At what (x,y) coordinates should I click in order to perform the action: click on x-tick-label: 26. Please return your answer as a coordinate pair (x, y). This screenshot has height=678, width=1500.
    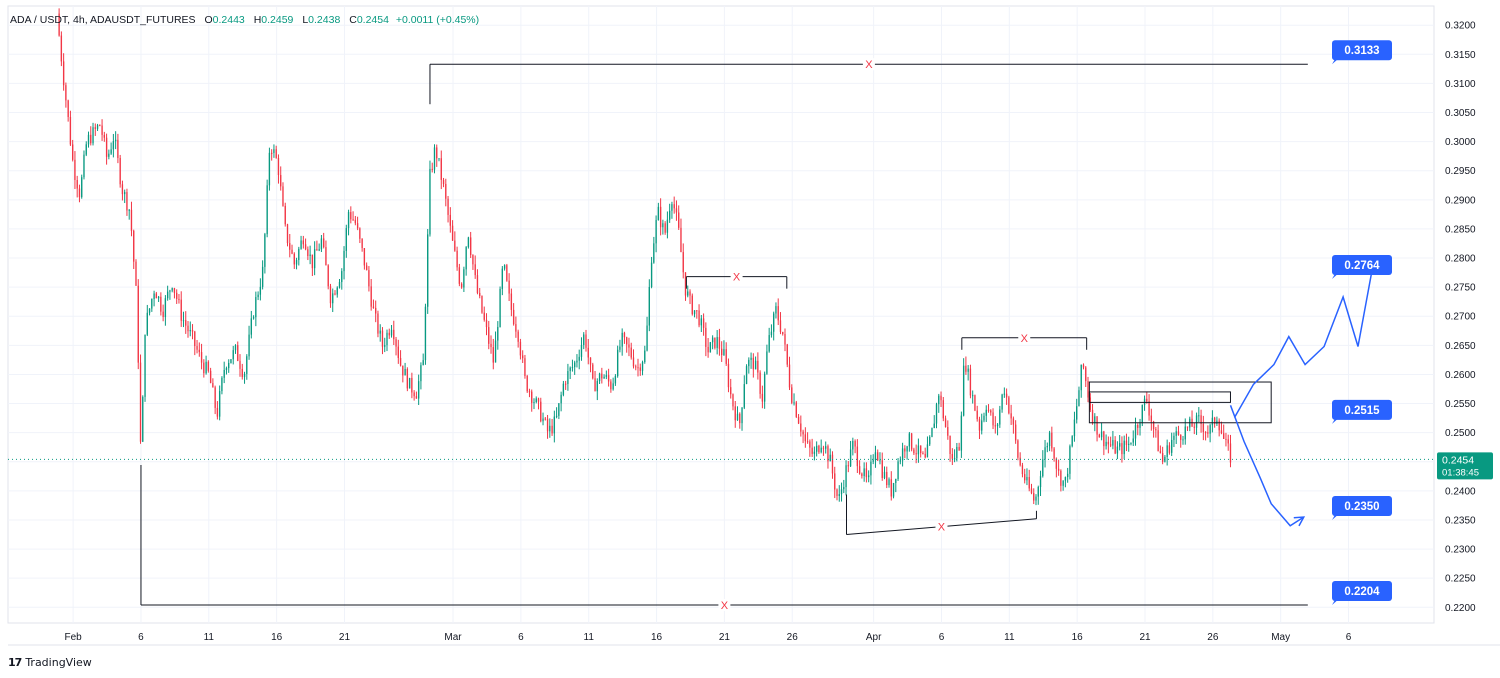
    Looking at the image, I should click on (1213, 637).